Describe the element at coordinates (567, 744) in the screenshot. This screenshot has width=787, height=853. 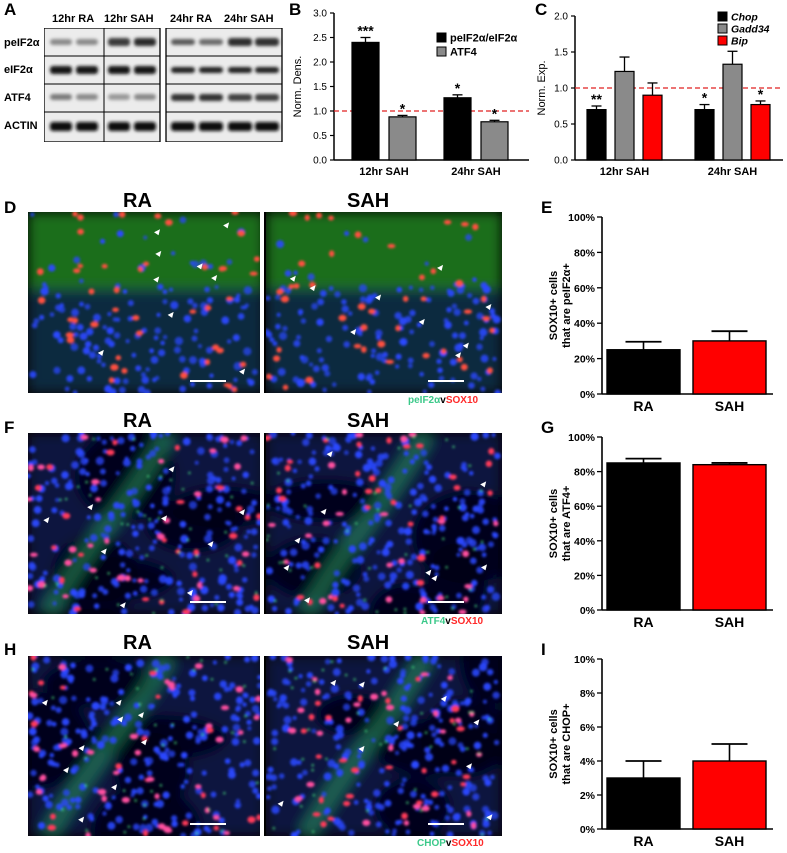
I see `y-axis-title: that are CHOP+` at that location.